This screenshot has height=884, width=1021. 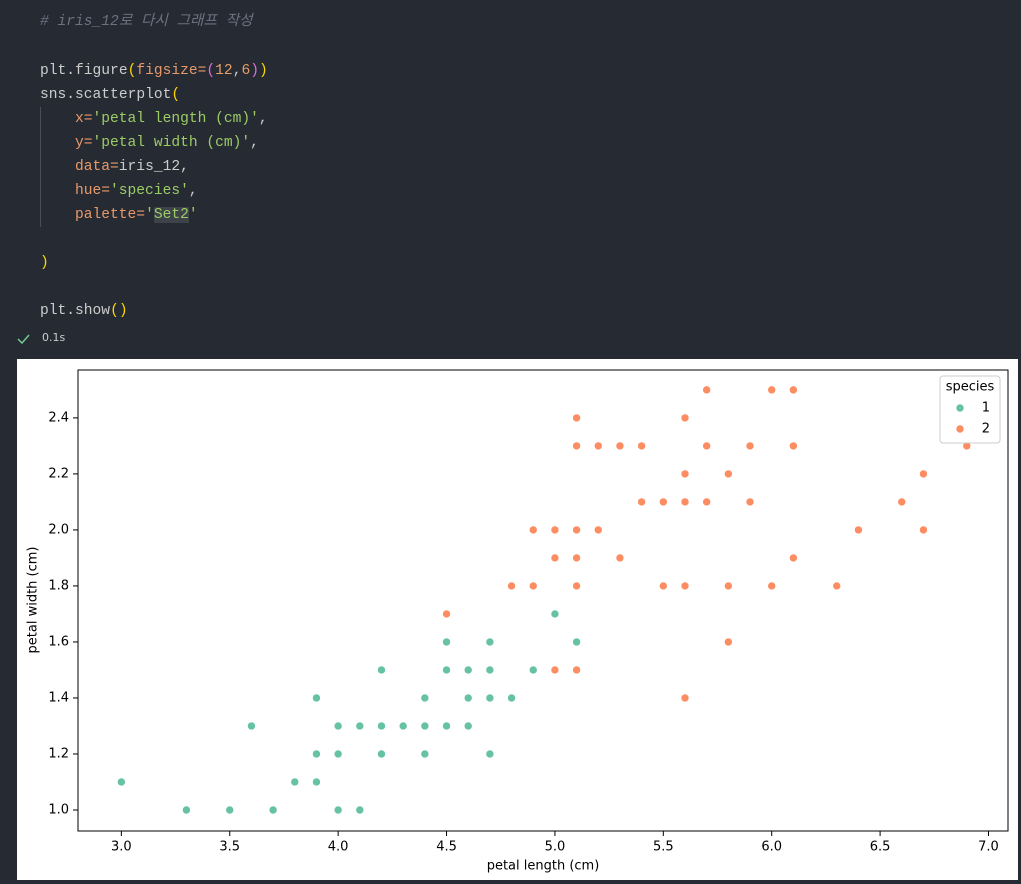 I want to click on x-tick-label: 5.0, so click(x=555, y=847).